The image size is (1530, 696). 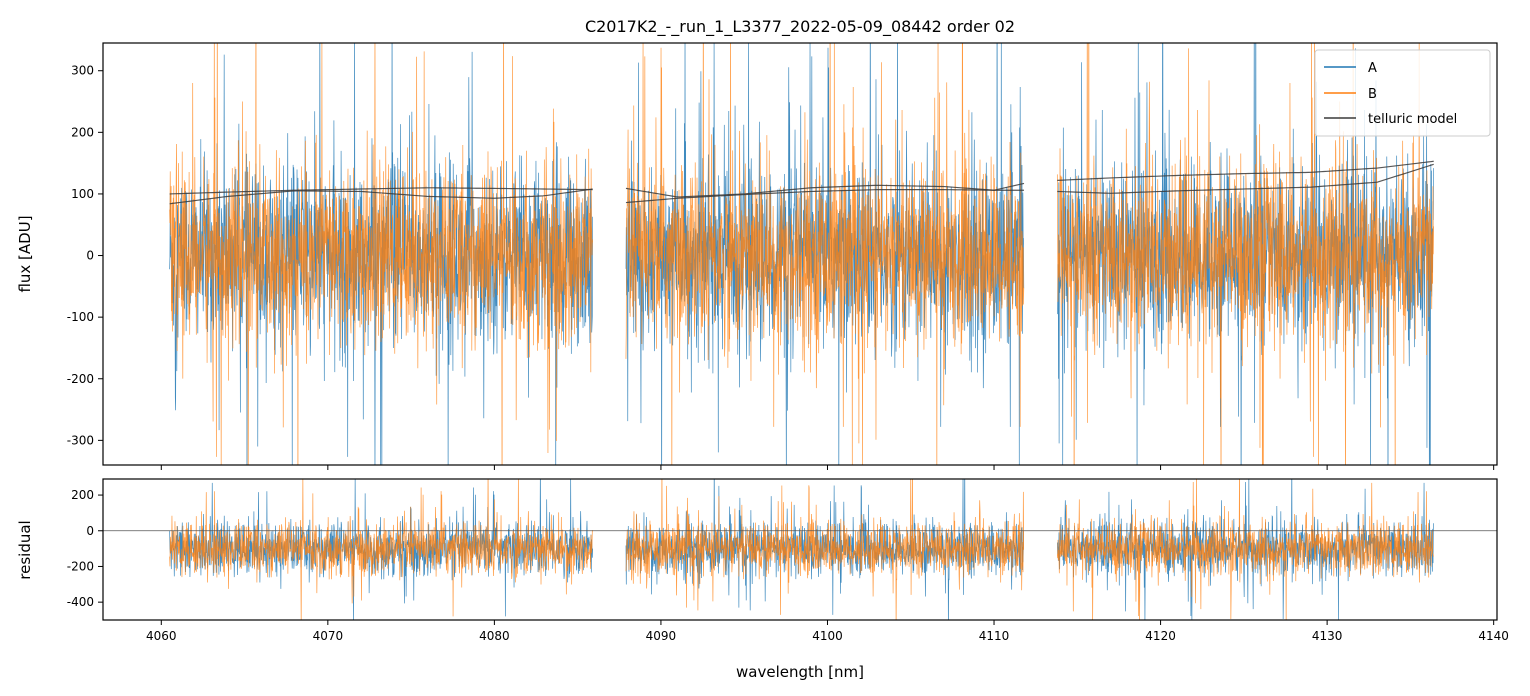 What do you see at coordinates (80, 602) in the screenshot?
I see `y-tick-label: -400` at bounding box center [80, 602].